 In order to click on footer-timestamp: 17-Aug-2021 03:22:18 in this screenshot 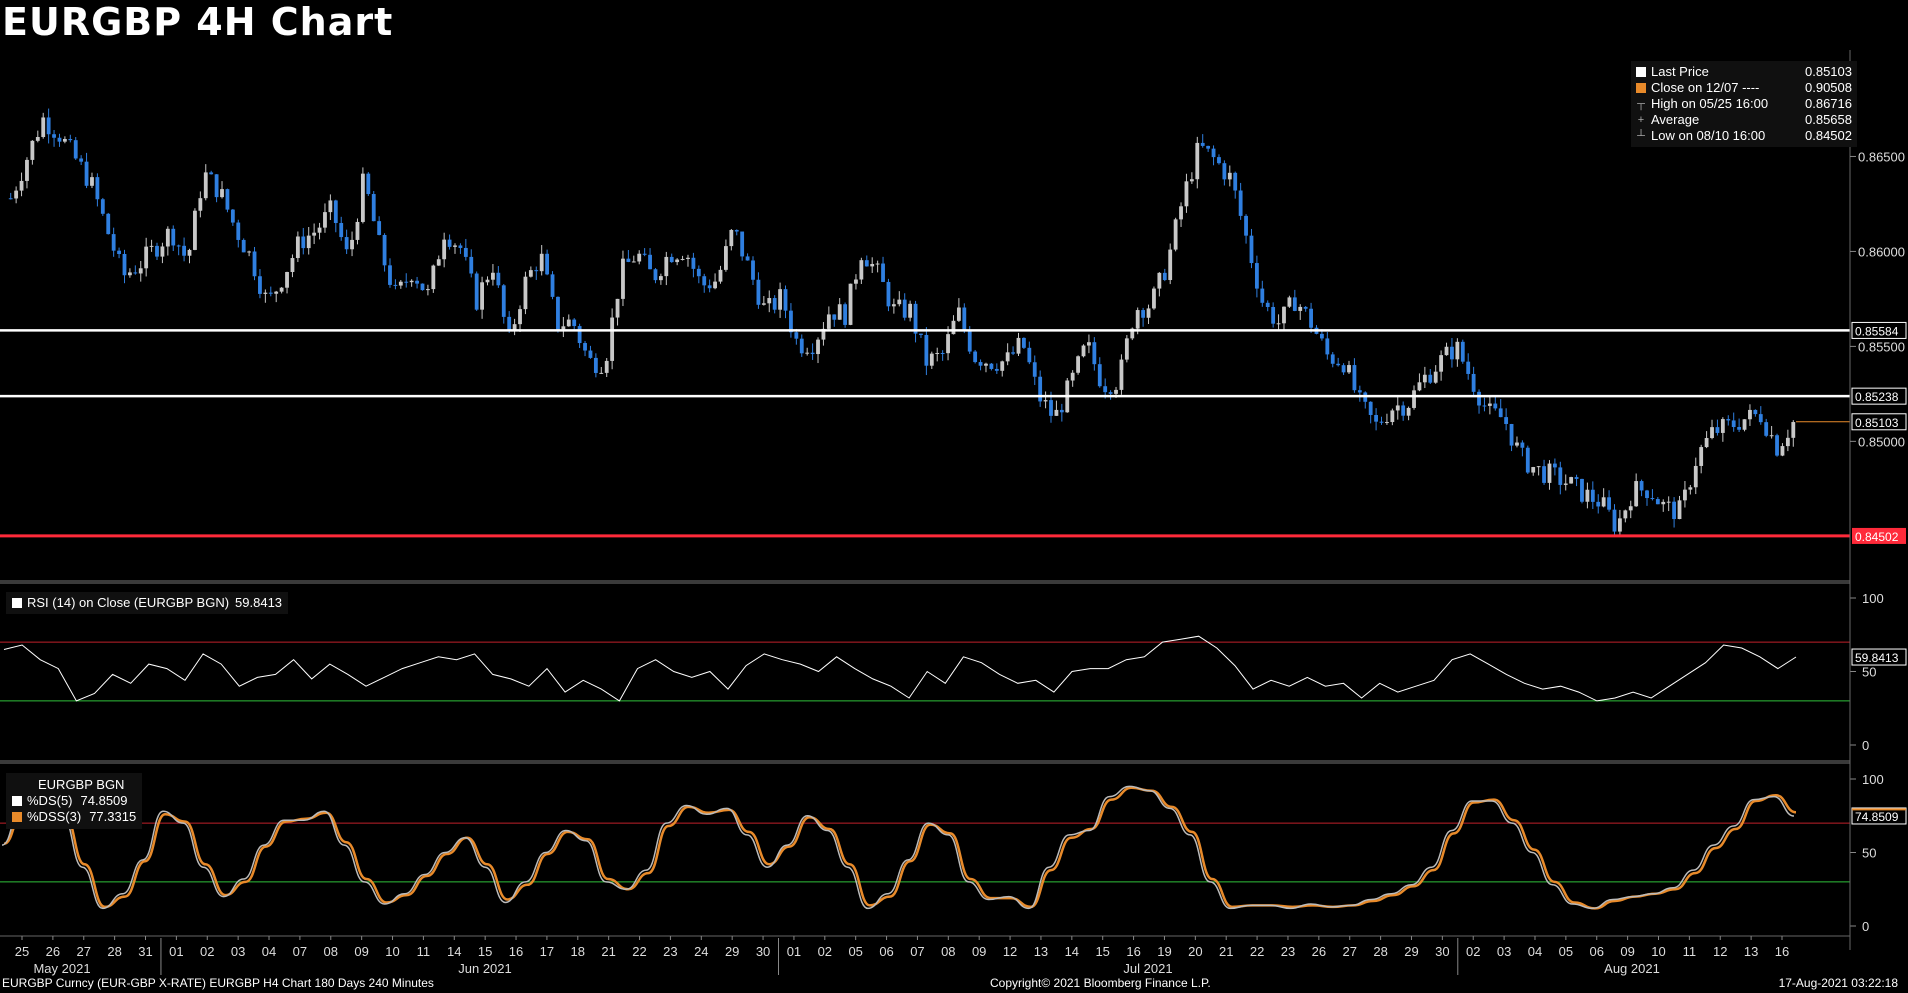, I will do `click(1838, 983)`.